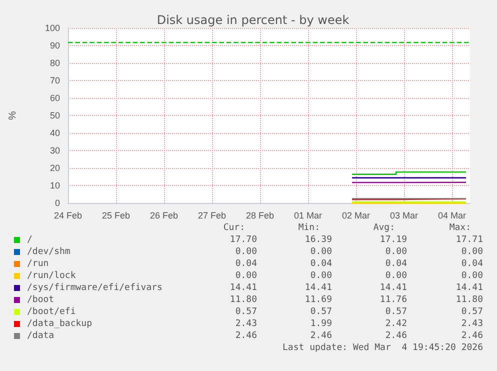 The width and height of the screenshot is (497, 371). I want to click on text: 17.71, so click(469, 240).